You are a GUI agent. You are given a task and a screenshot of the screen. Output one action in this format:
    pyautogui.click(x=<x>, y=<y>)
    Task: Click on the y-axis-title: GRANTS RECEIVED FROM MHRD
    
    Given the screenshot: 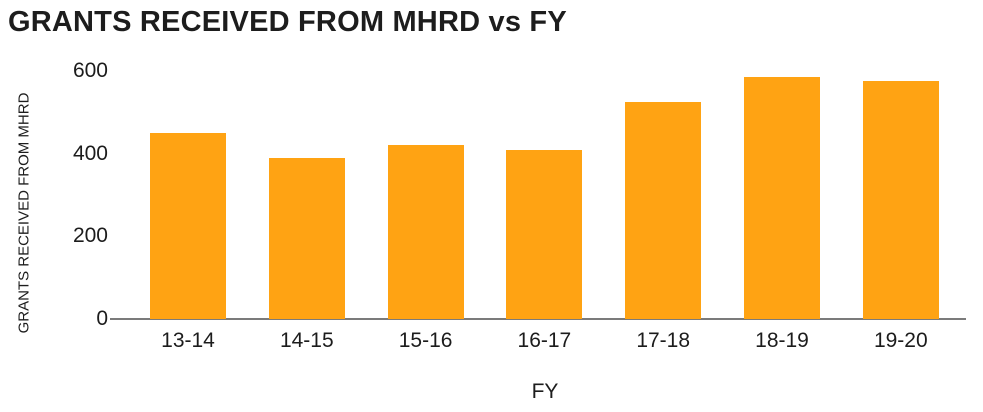 What is the action you would take?
    pyautogui.click(x=24, y=213)
    